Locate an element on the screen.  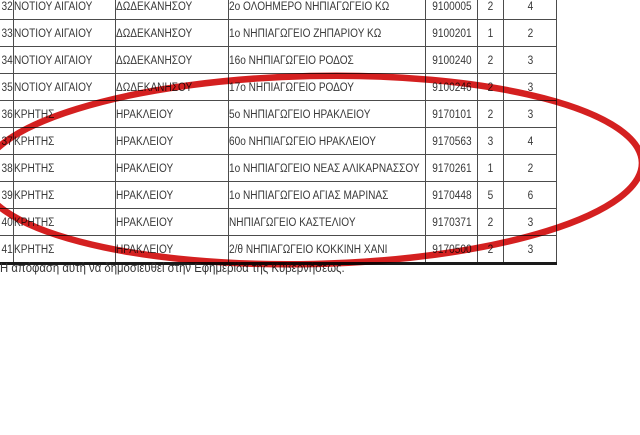
cell-value-1: 3 is located at coordinates (490, 141).